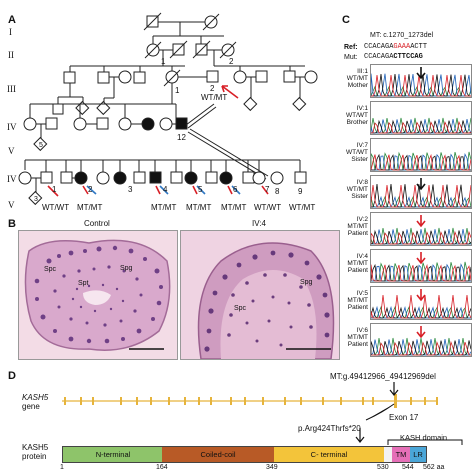 The height and width of the screenshot is (474, 474). I want to click on chromatogram-row-role: Brother, so click(357, 122).